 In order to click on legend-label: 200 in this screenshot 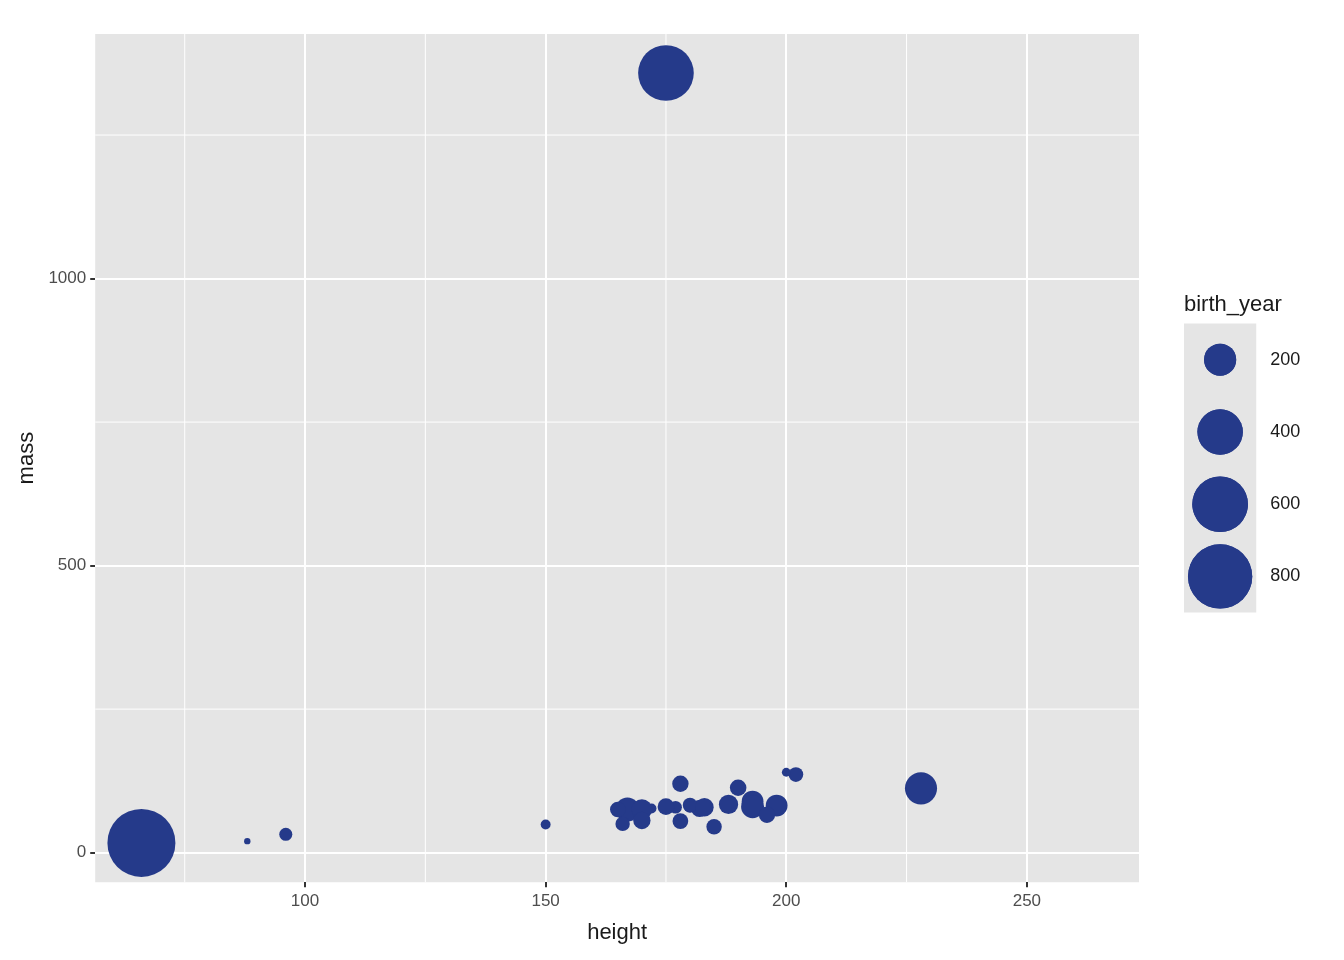, I will do `click(1285, 358)`.